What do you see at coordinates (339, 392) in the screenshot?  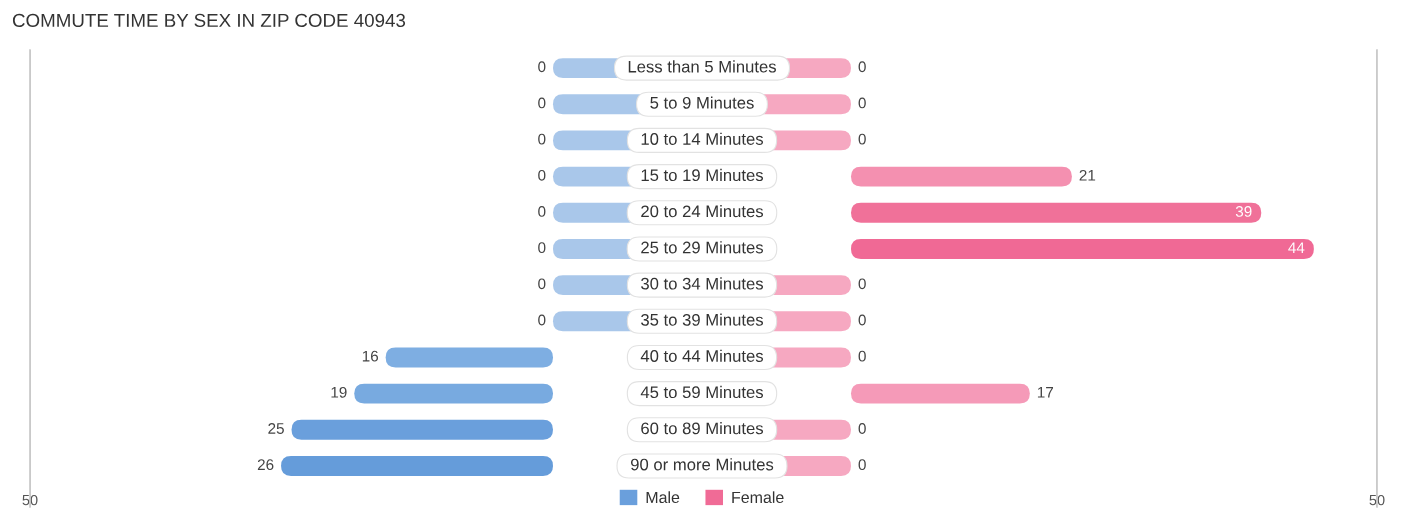 I see `data-label: 19` at bounding box center [339, 392].